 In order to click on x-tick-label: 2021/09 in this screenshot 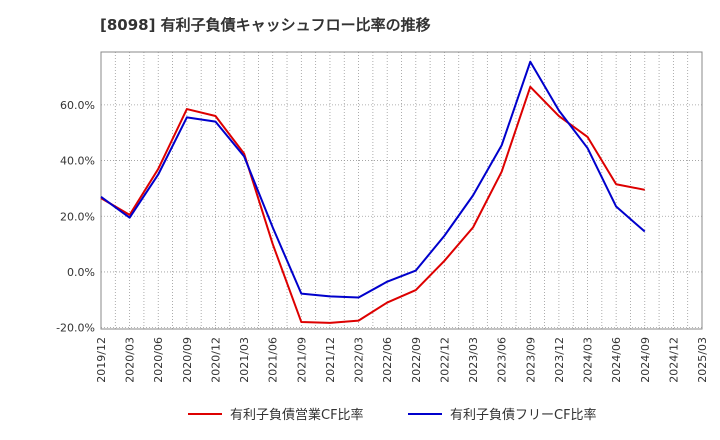, I will do `click(301, 360)`.